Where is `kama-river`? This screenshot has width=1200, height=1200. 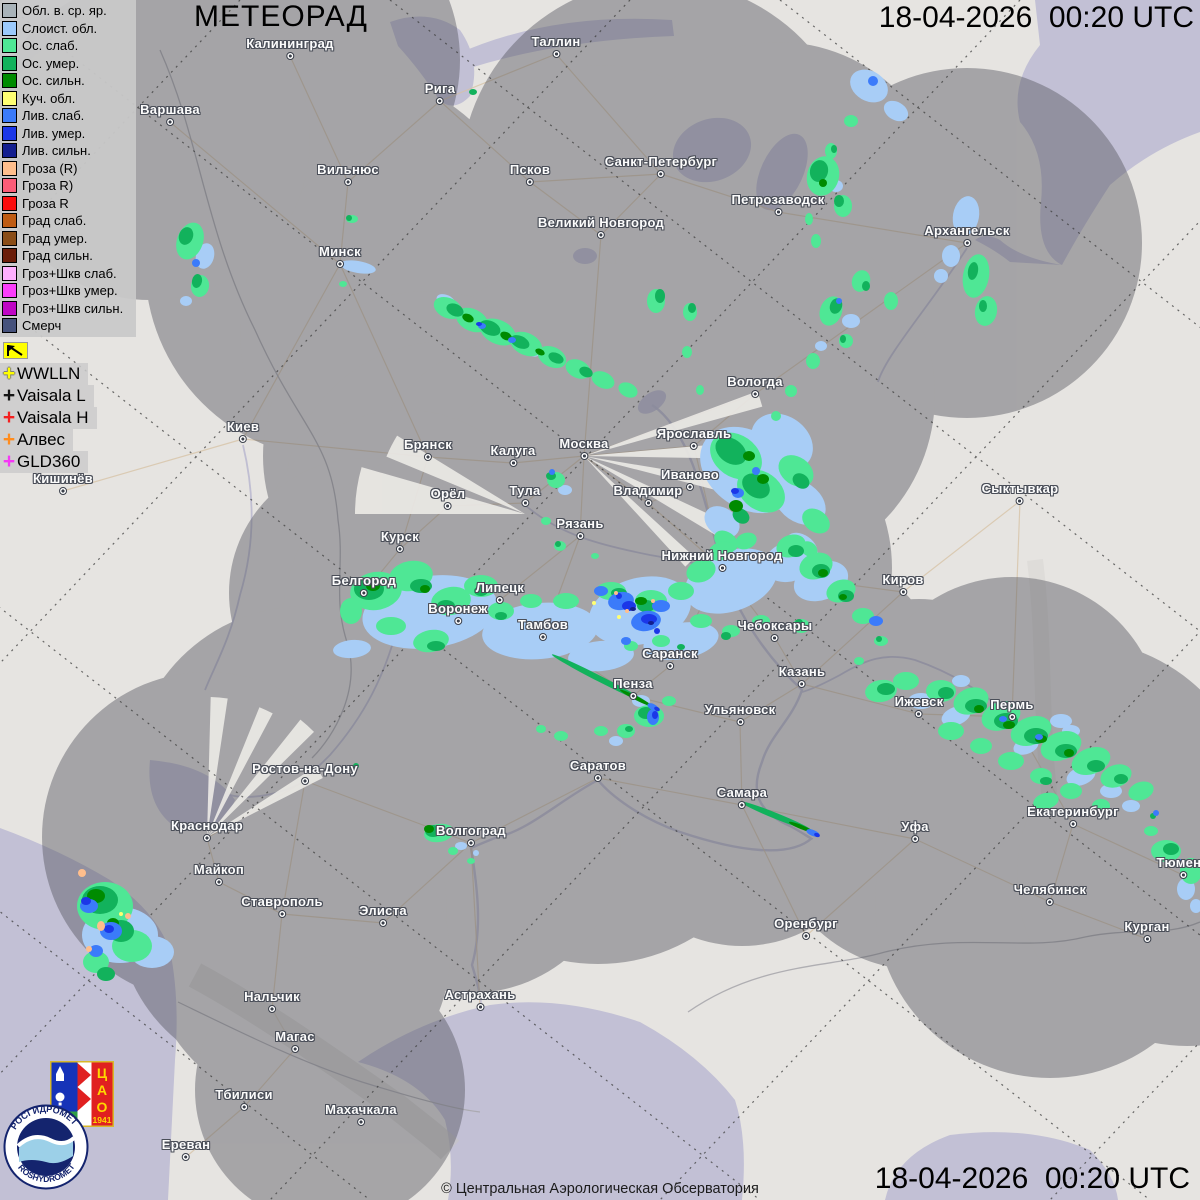
kama-river is located at coordinates (907, 686).